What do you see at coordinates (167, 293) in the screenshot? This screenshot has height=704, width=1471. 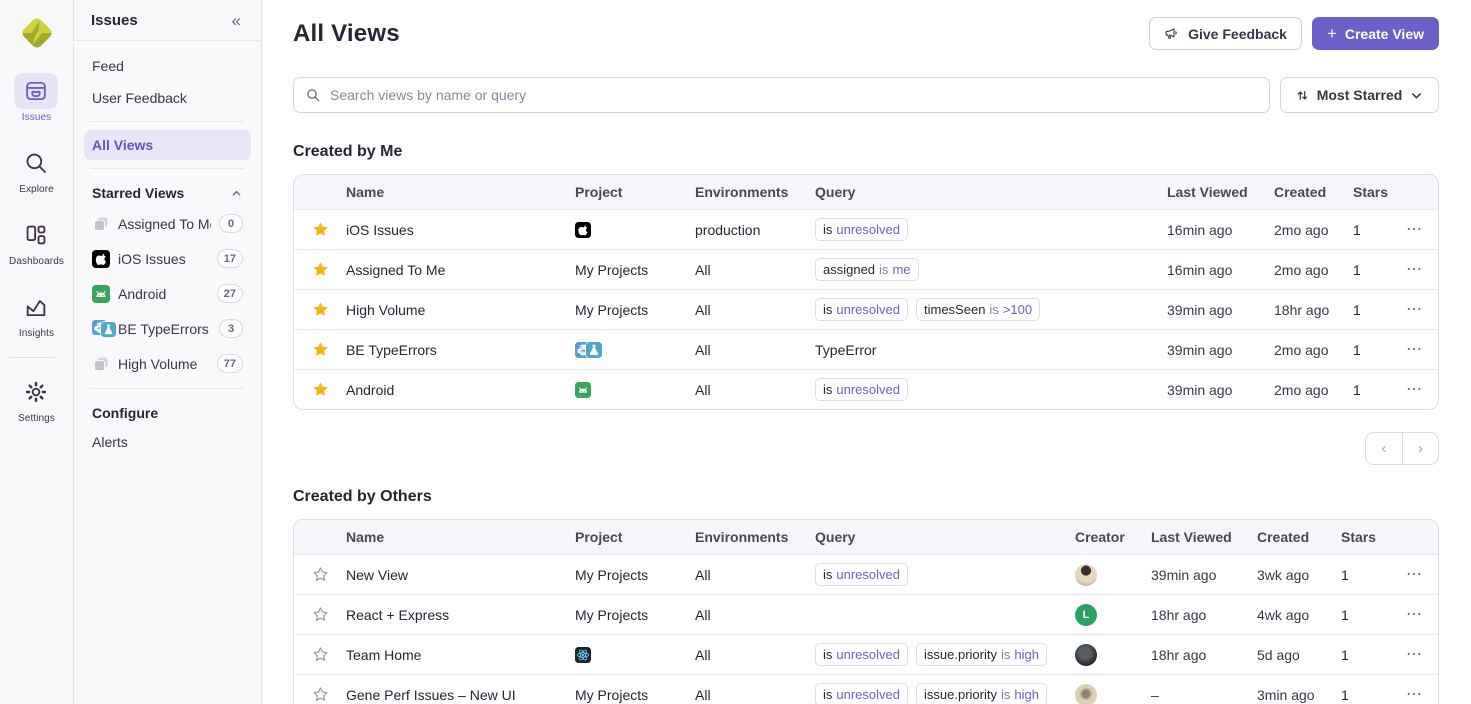 I see `starred-view-item-android: Android 27` at bounding box center [167, 293].